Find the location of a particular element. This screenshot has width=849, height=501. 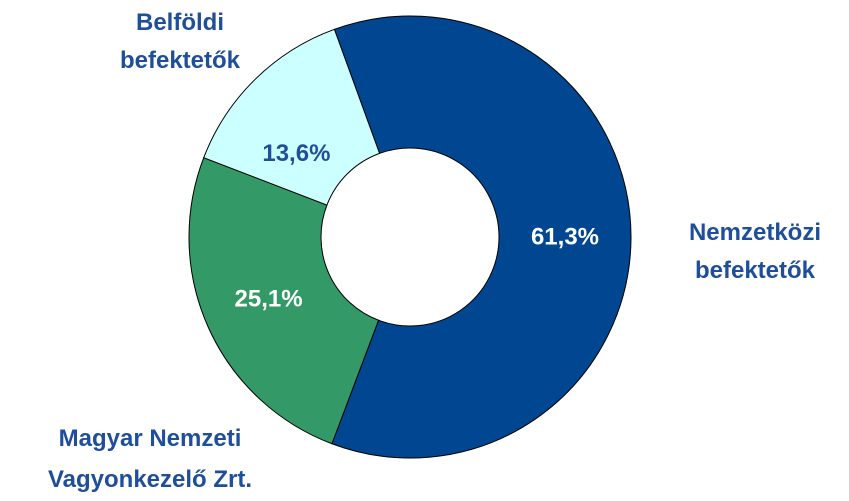

value-label: 13,6% is located at coordinates (296, 153).